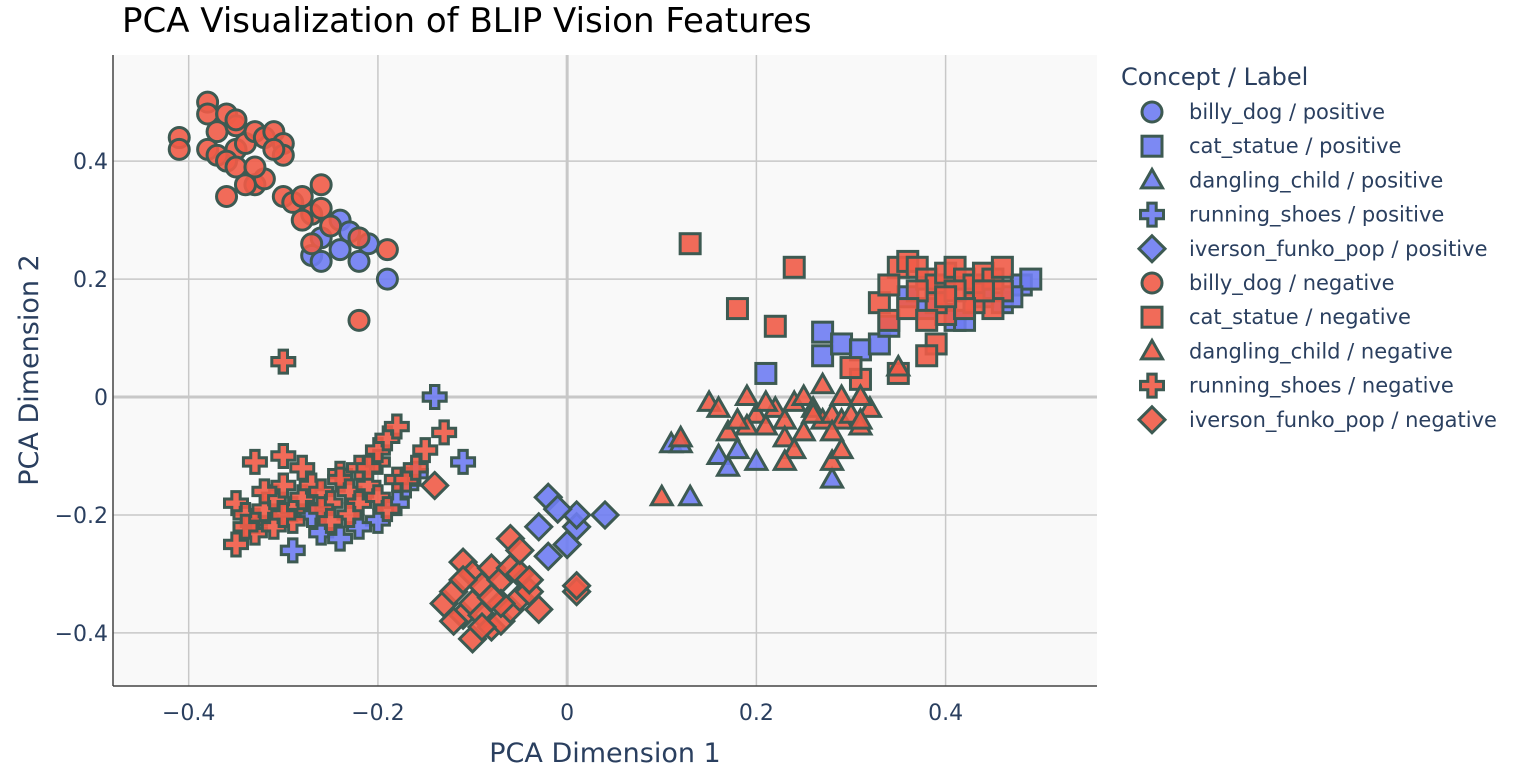 The width and height of the screenshot is (1522, 769). I want to click on legend-entry-label: running_shoes / negative, so click(1321, 386).